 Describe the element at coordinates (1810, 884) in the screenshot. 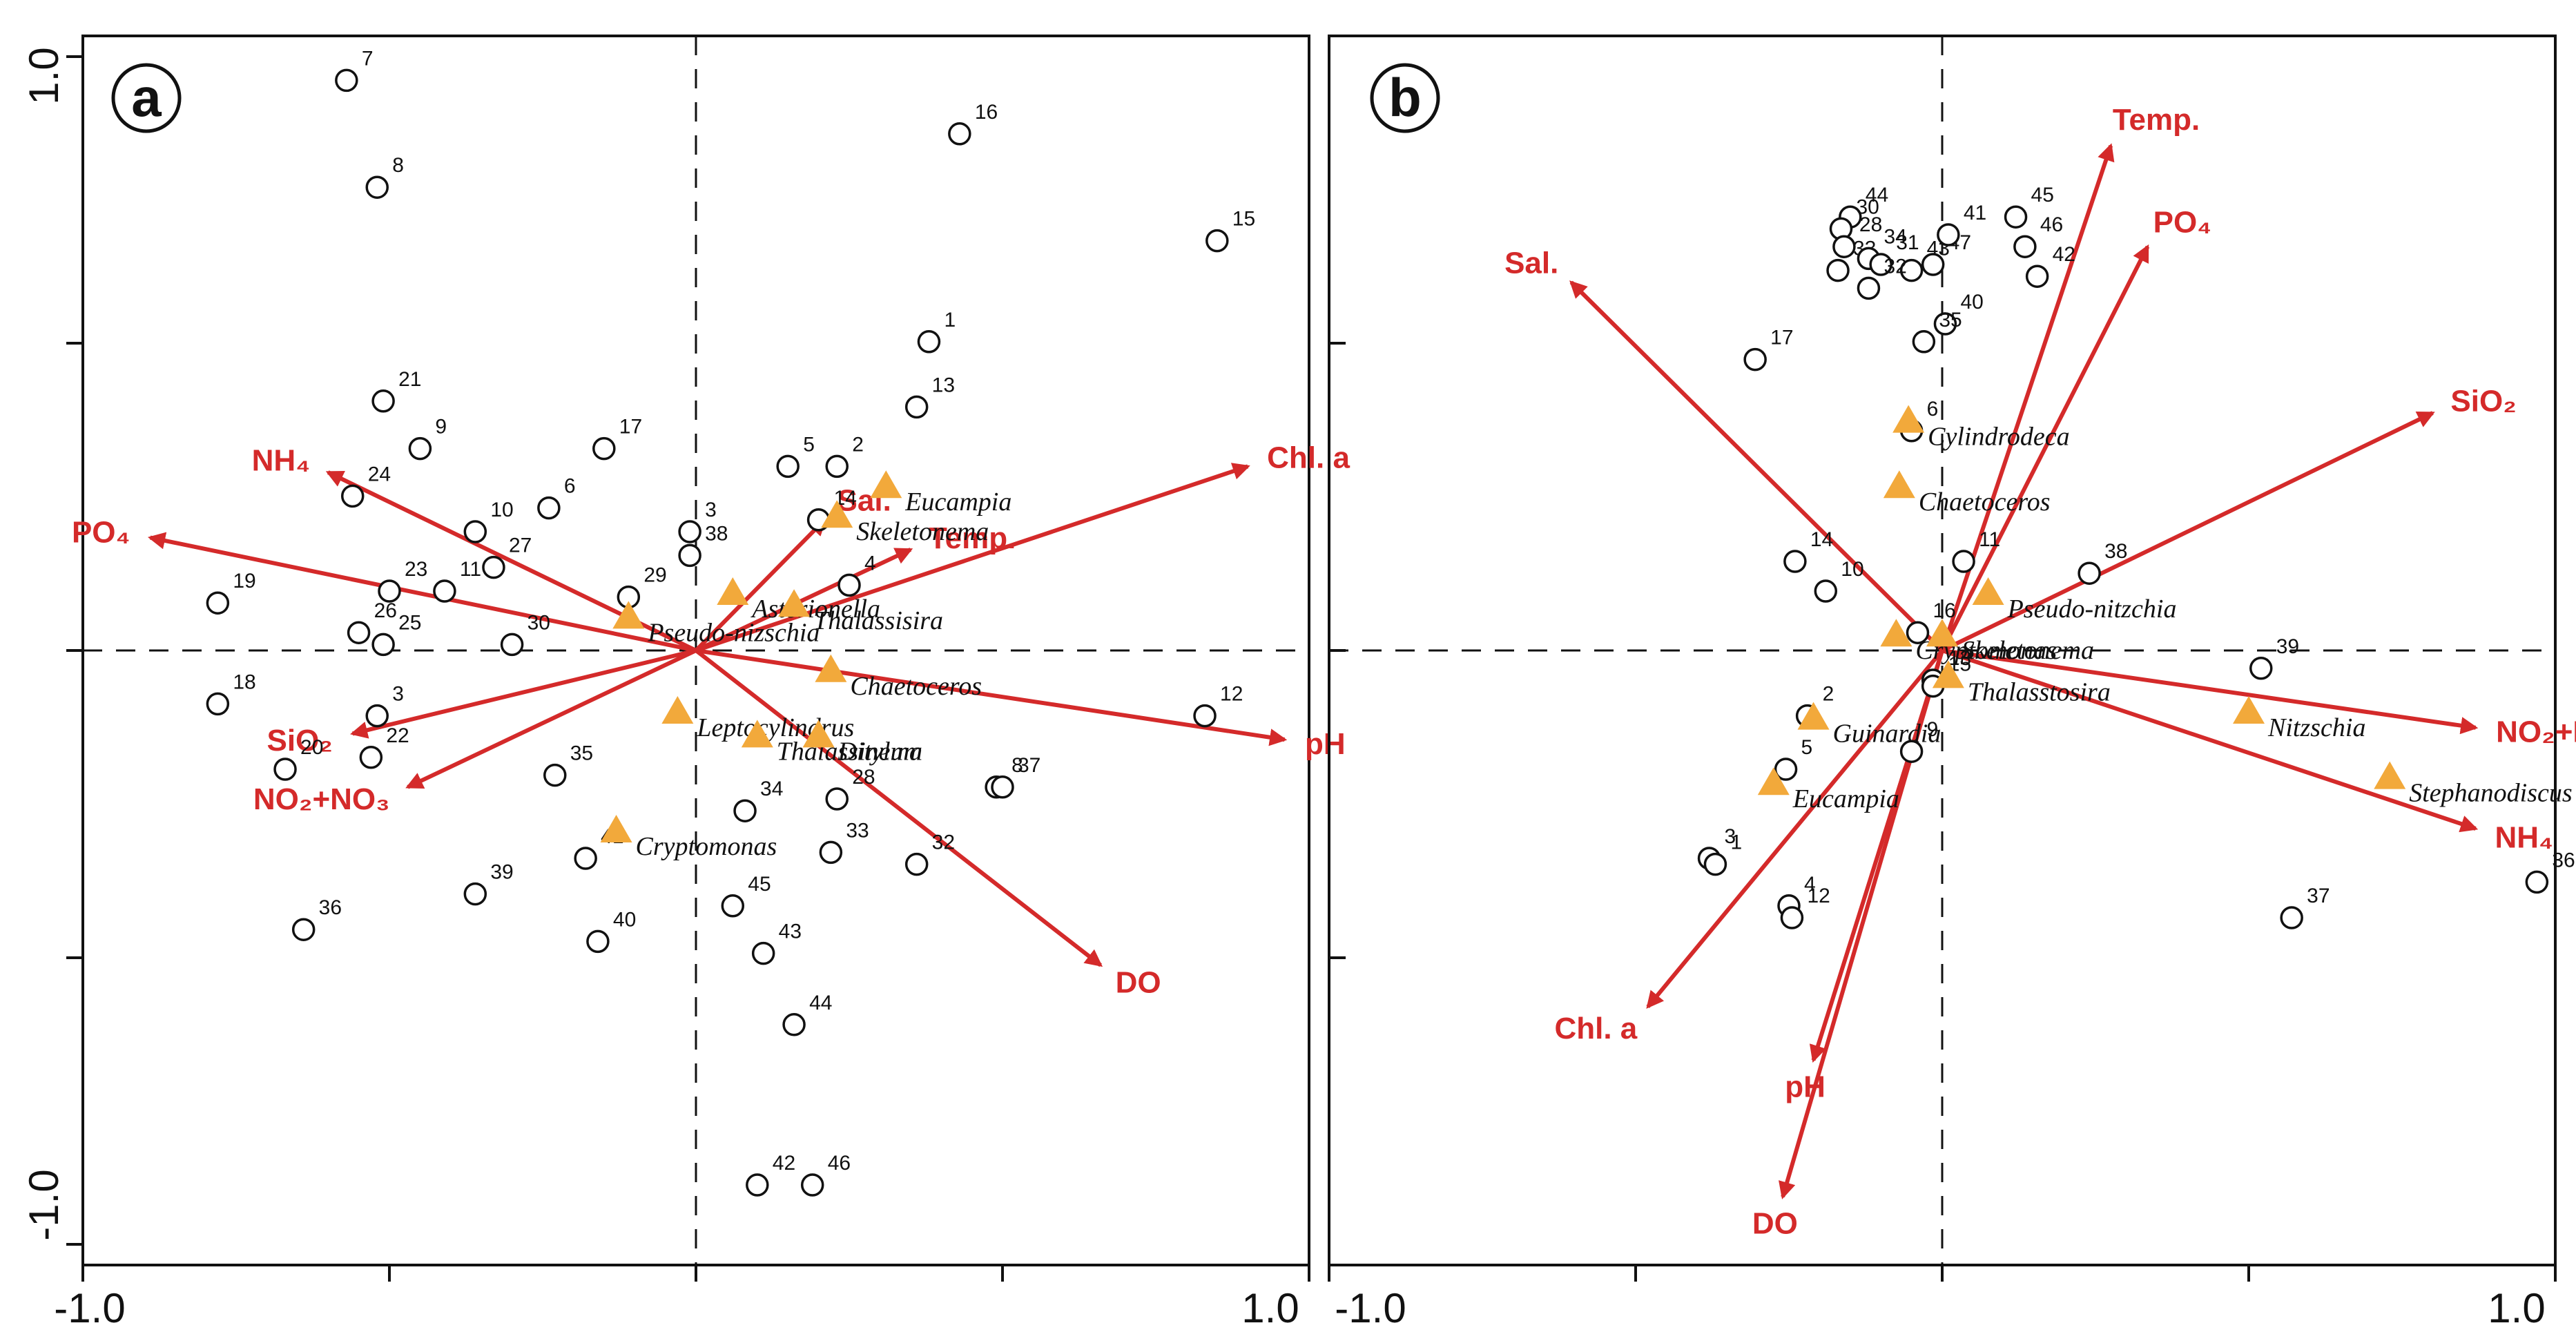

I see `site-label: 4` at that location.